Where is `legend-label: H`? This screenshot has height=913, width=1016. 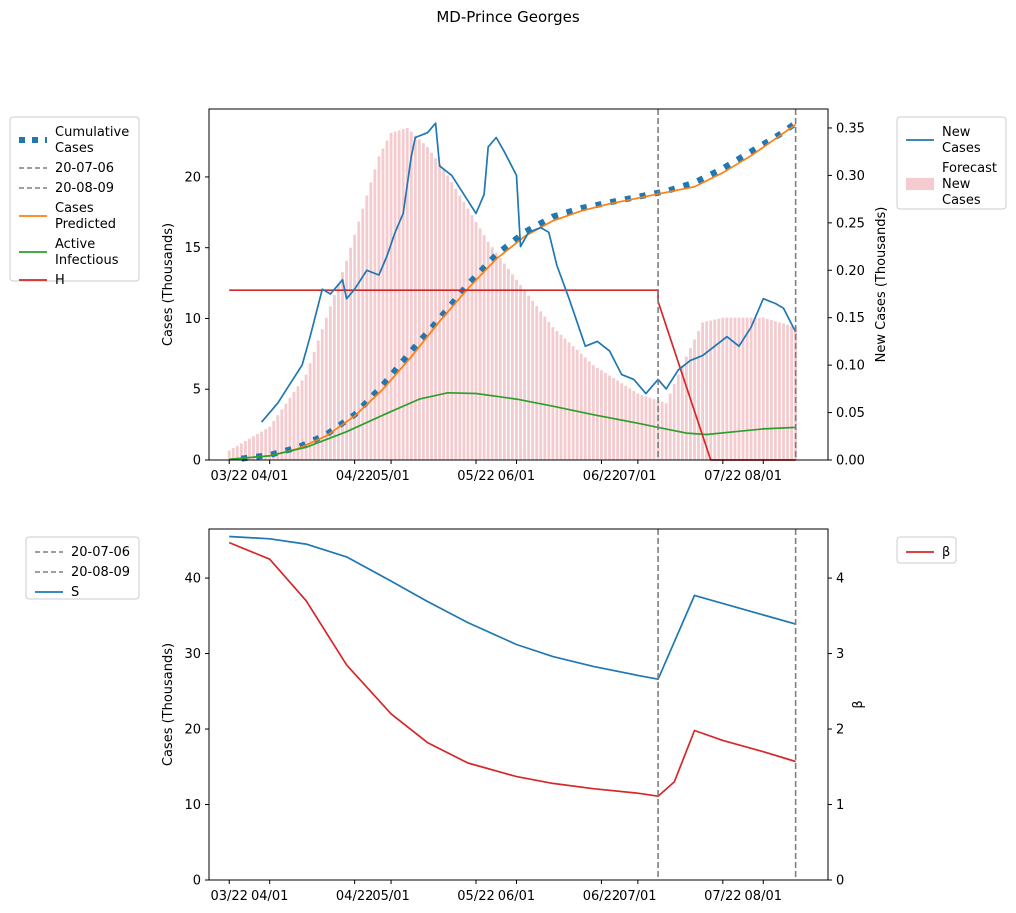
legend-label: H is located at coordinates (60, 280).